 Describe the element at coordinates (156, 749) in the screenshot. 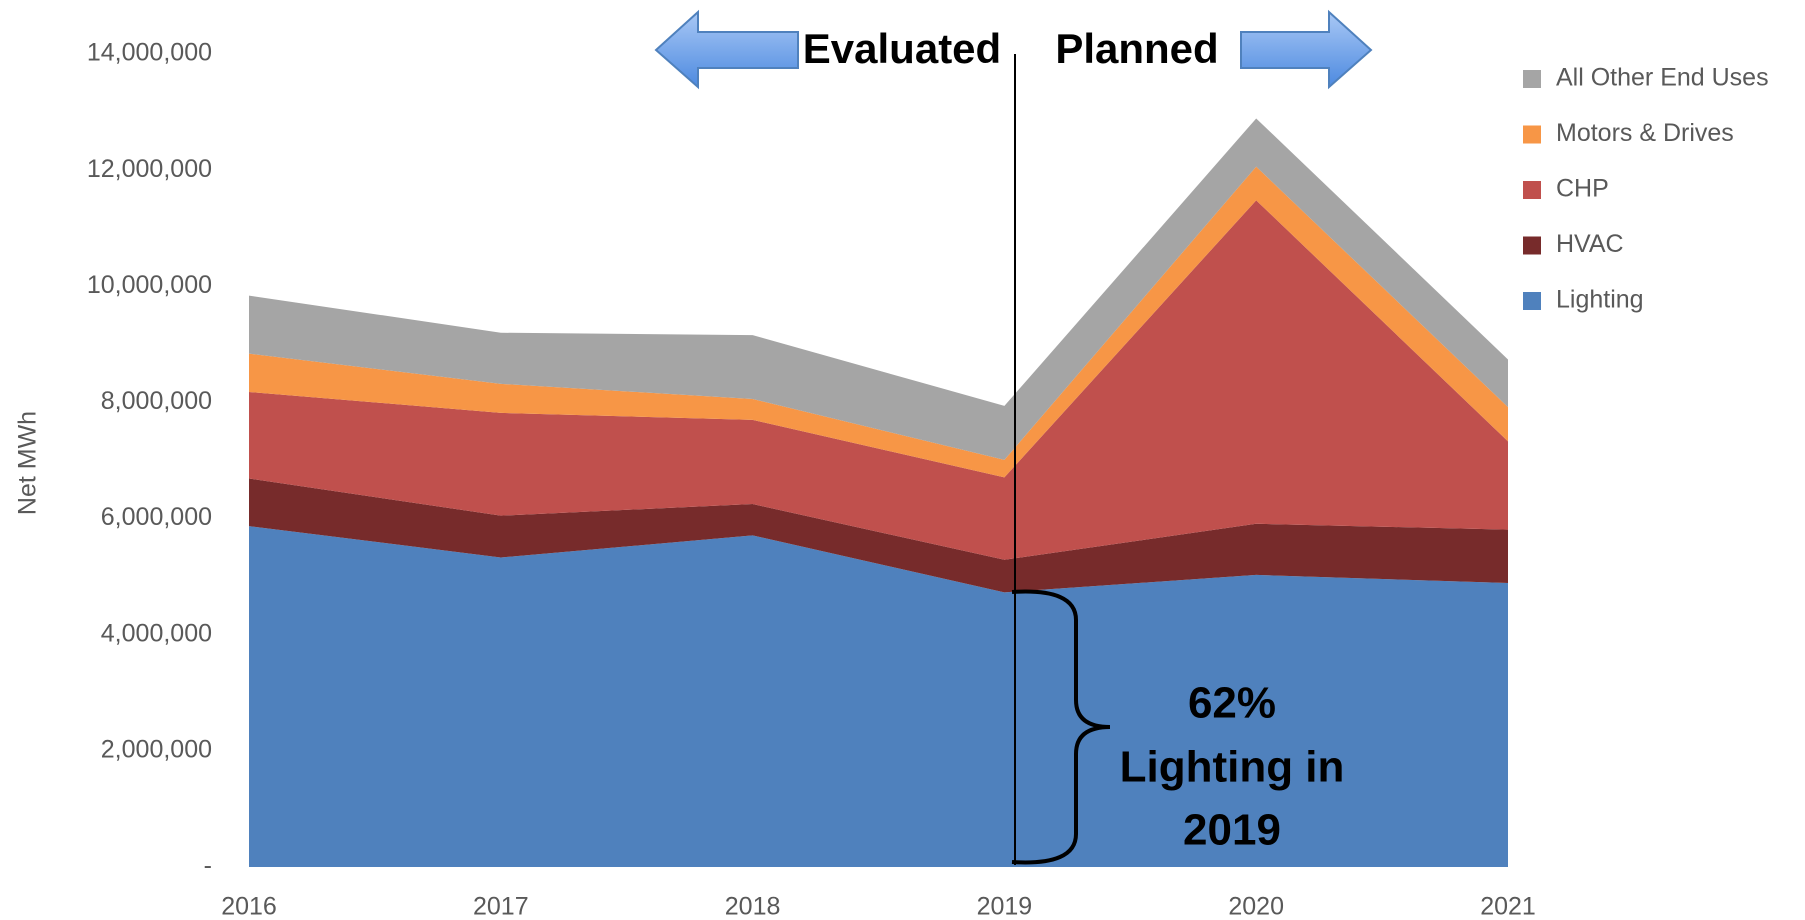

I see `y-tick-label: 2,000,000` at that location.